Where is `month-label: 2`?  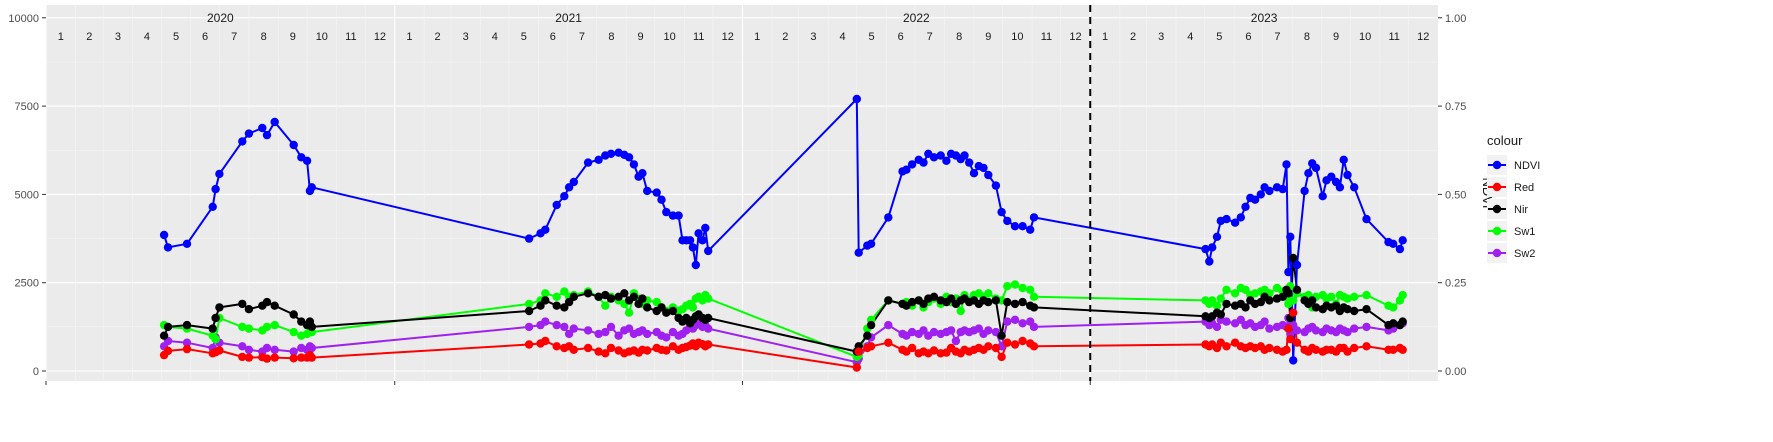 month-label: 2 is located at coordinates (89, 37).